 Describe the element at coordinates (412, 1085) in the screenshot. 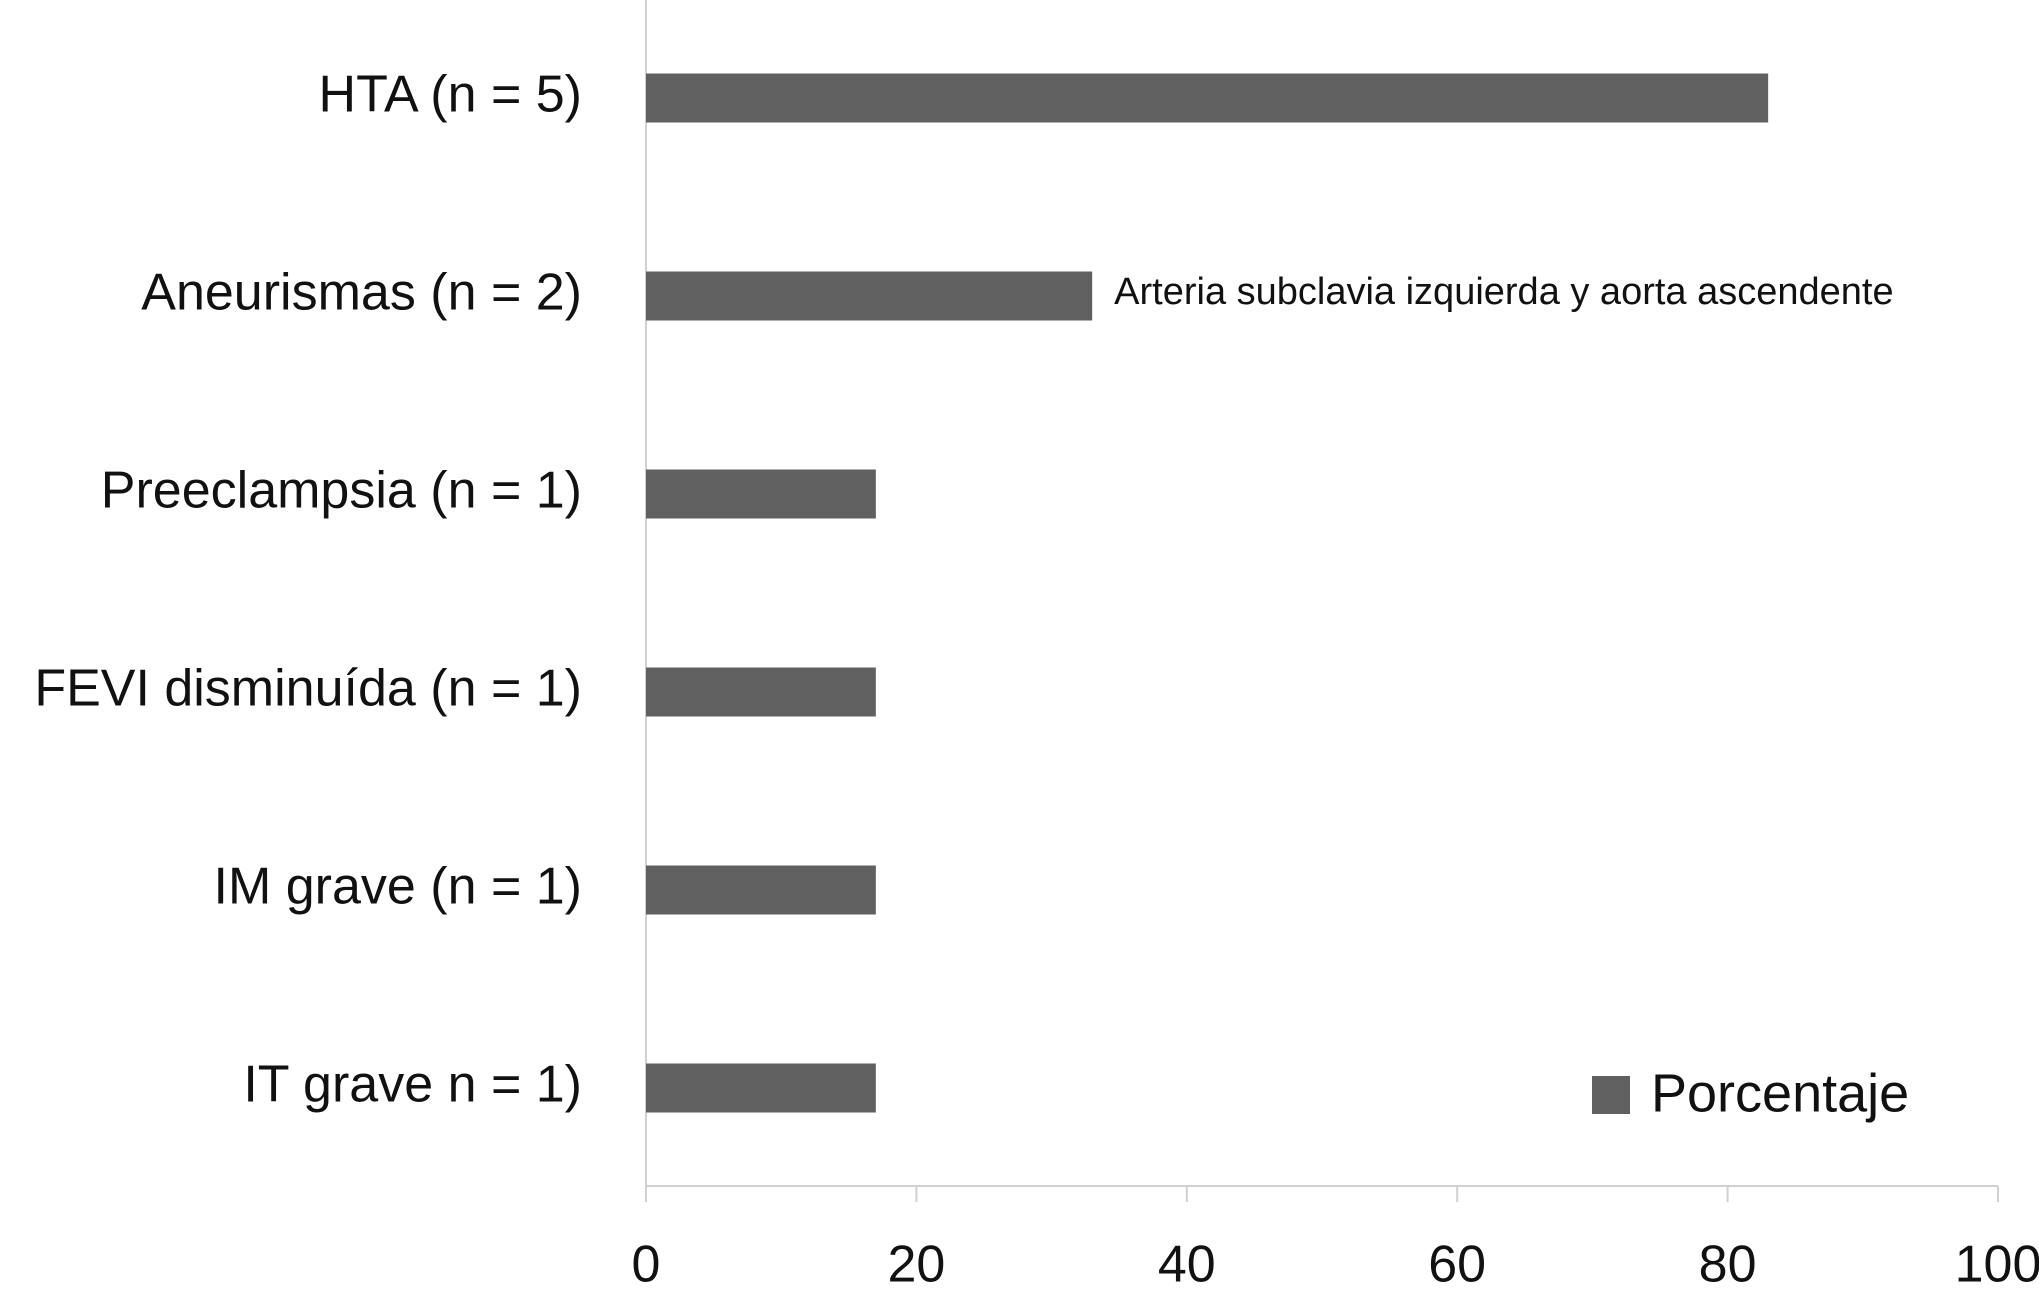

I see `y-tick-label: IT grave n = 1)` at that location.